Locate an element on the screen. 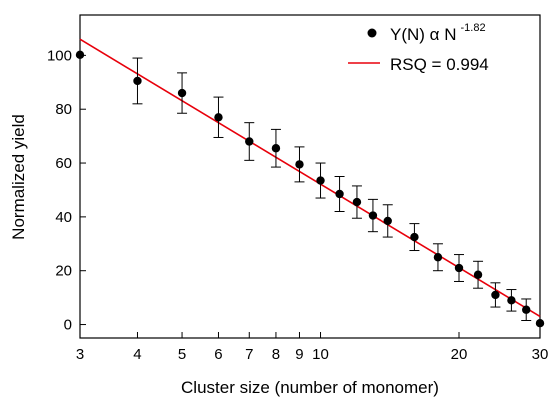 Image resolution: width=550 pixels, height=413 pixels. y-tick-label: 20 is located at coordinates (63, 271).